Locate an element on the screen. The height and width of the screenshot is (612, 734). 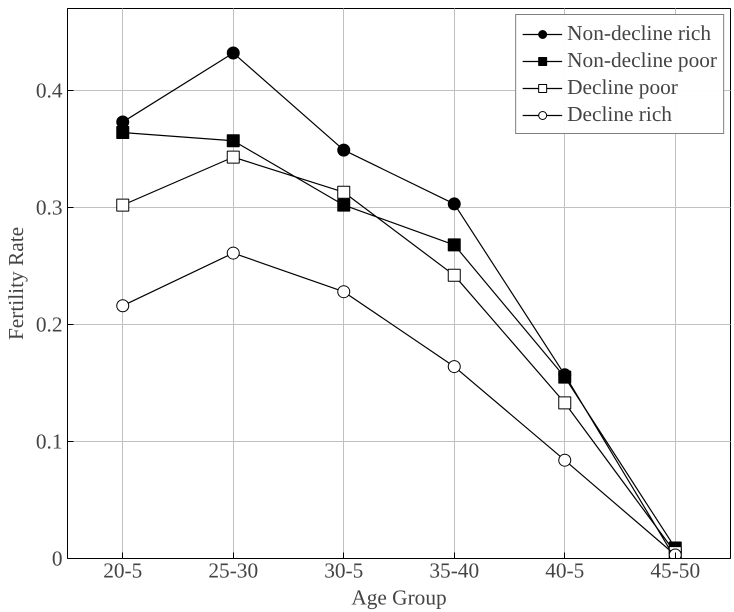
y-tick-label: 0.3 is located at coordinates (49, 207).